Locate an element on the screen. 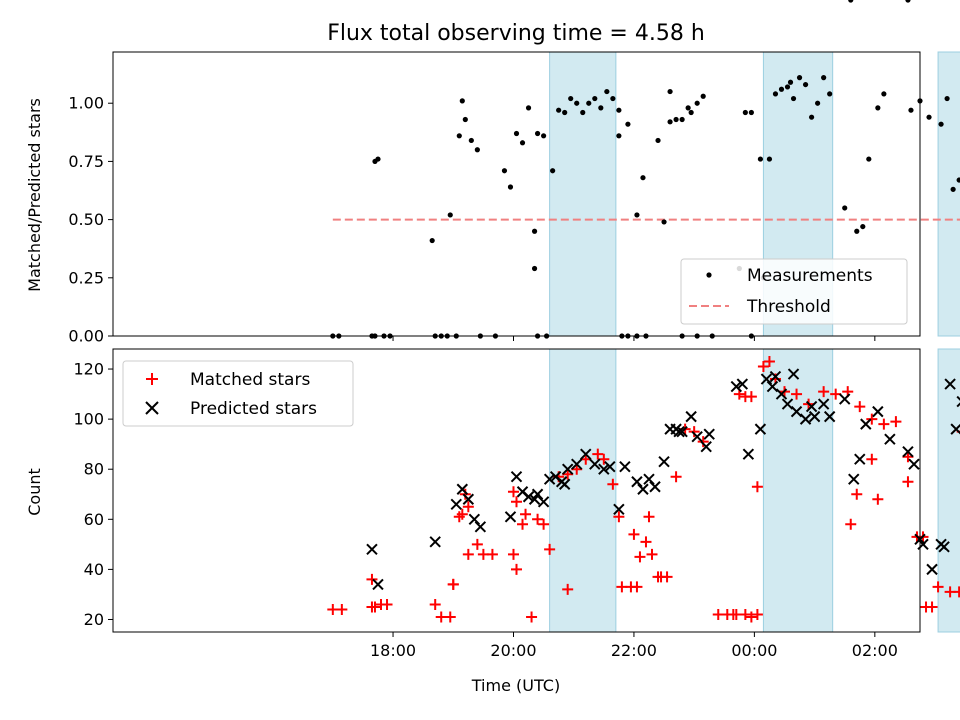 The width and height of the screenshot is (960, 720). ratio-x-ticks is located at coordinates (634, 338).